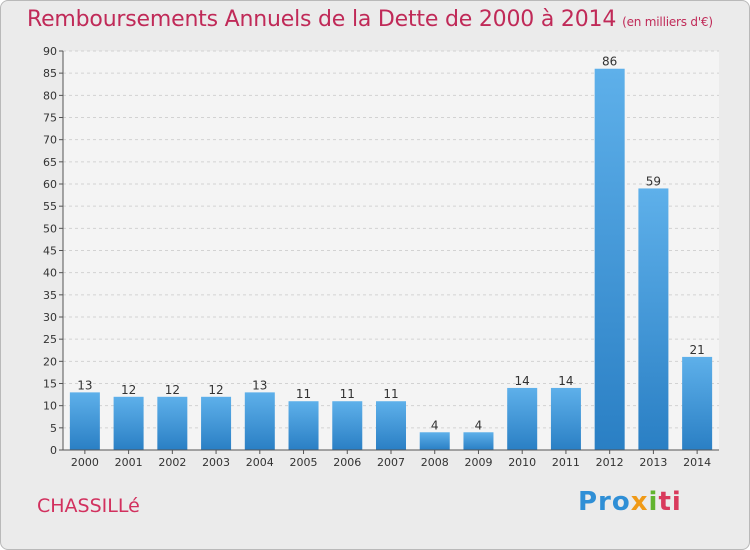 The image size is (750, 550). What do you see at coordinates (667, 22) in the screenshot?
I see `chart-unit: (en milliers d'€)` at bounding box center [667, 22].